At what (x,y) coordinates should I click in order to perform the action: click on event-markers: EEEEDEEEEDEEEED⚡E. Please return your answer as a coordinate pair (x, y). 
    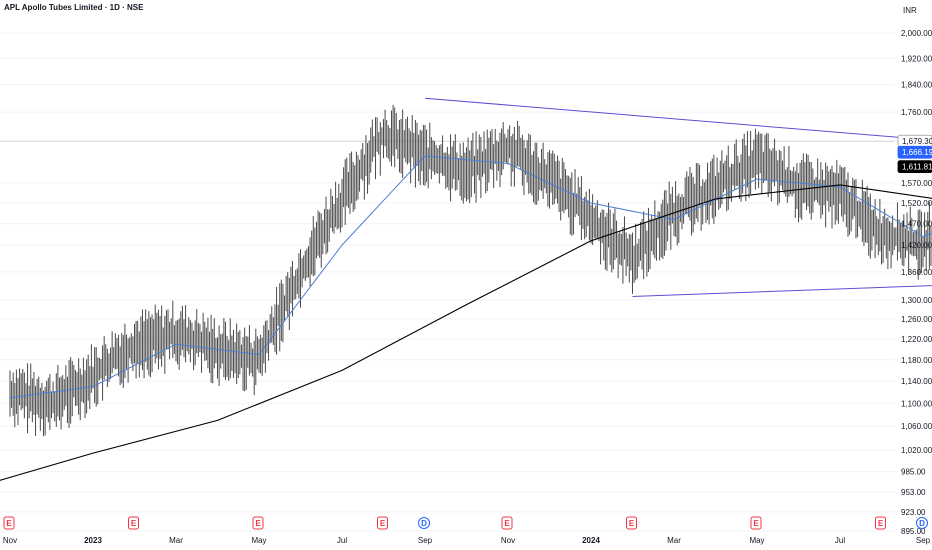
    Looking at the image, I should click on (465, 523).